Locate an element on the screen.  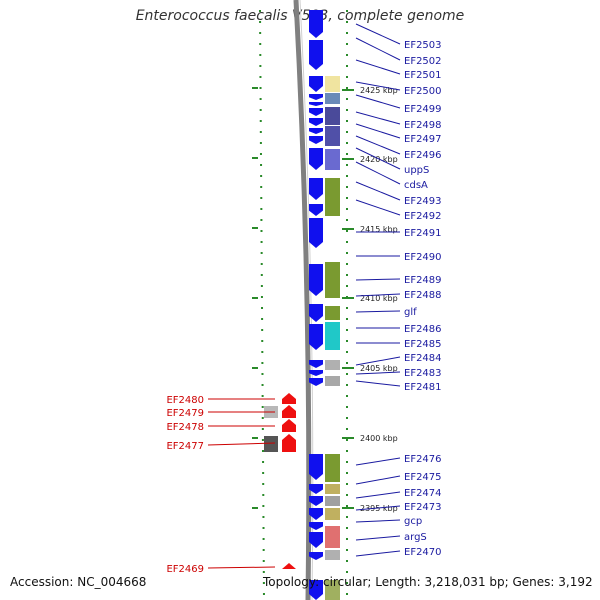
reverse-cds-track is located at coordinates (280, 481).